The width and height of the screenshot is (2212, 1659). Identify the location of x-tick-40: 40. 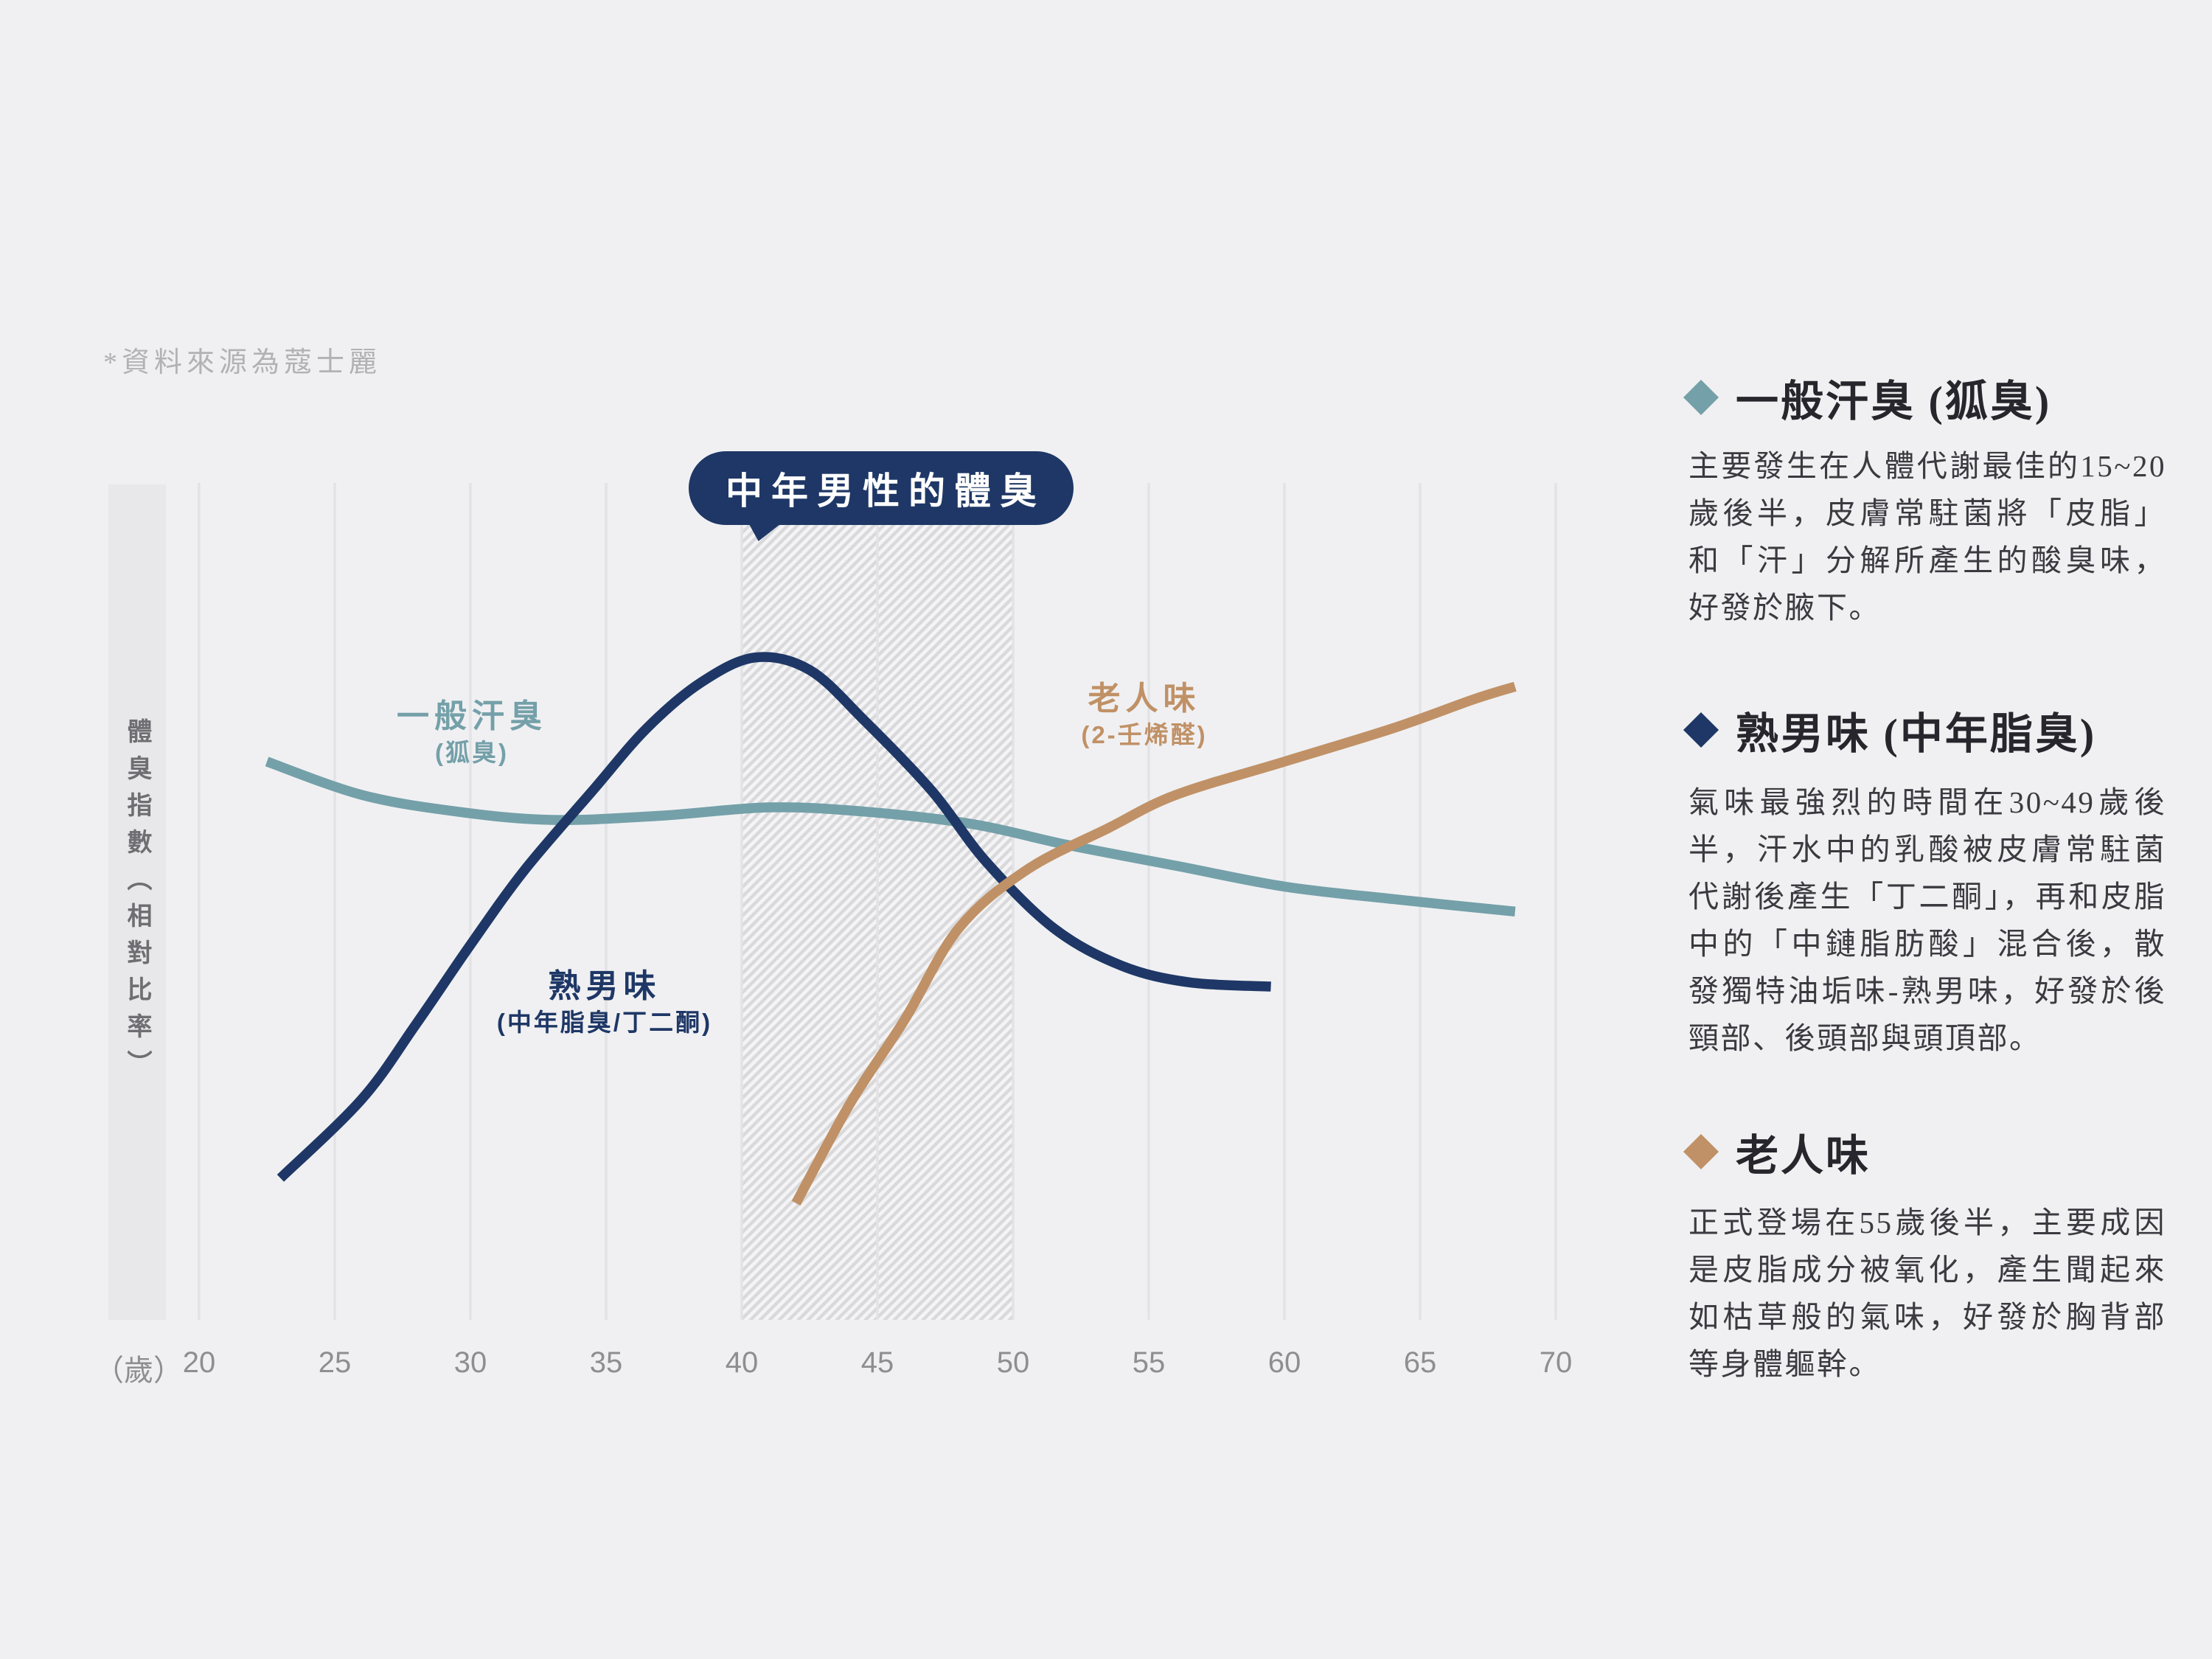
(742, 1362).